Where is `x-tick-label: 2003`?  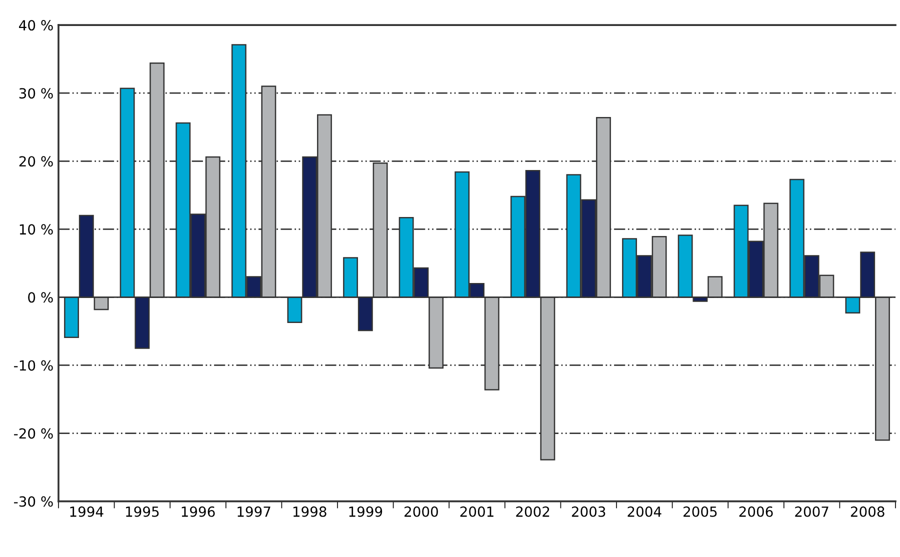
x-tick-label: 2003 is located at coordinates (589, 511).